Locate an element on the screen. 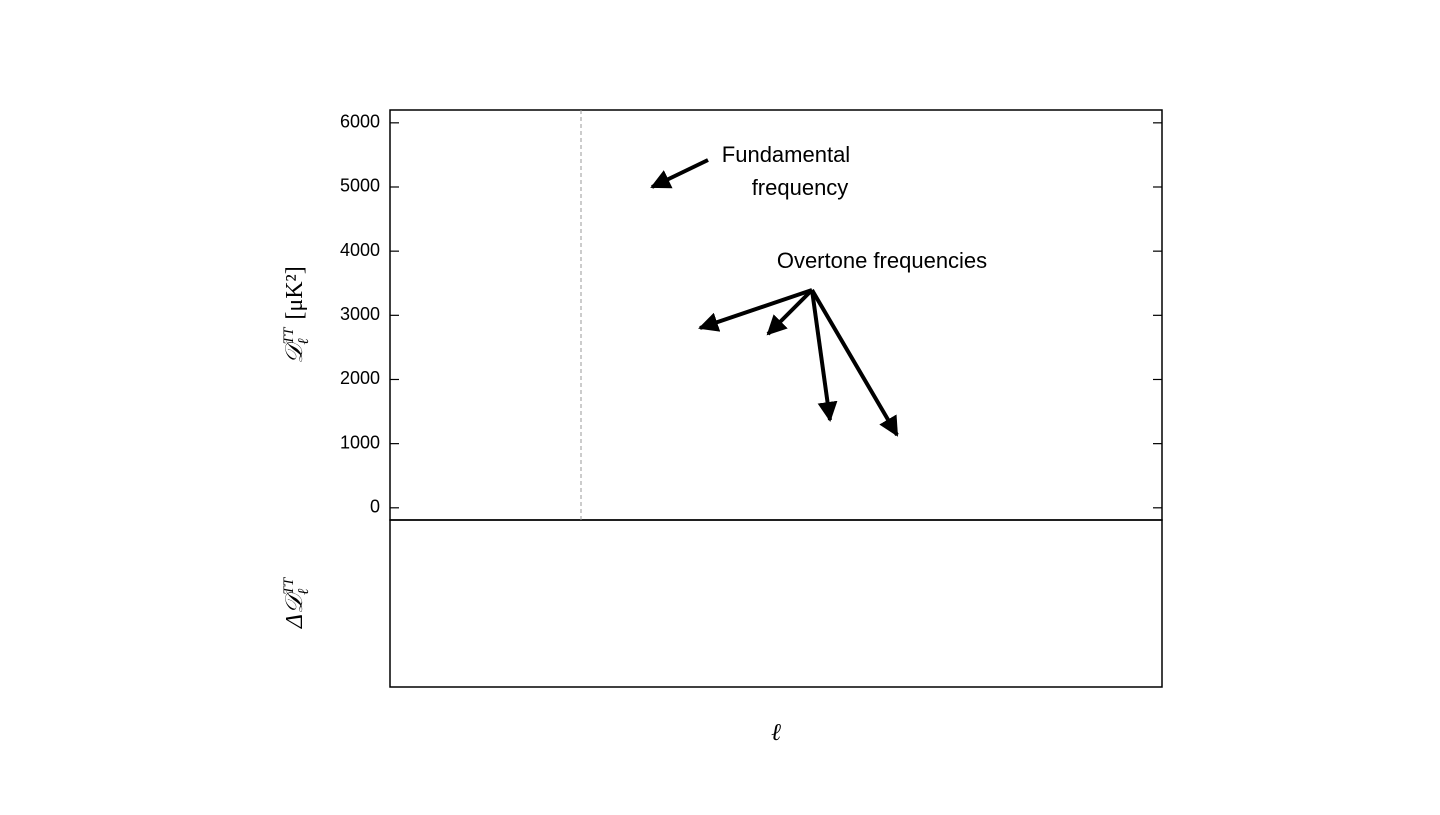  y-tick-label: 4000 is located at coordinates (360, 250).